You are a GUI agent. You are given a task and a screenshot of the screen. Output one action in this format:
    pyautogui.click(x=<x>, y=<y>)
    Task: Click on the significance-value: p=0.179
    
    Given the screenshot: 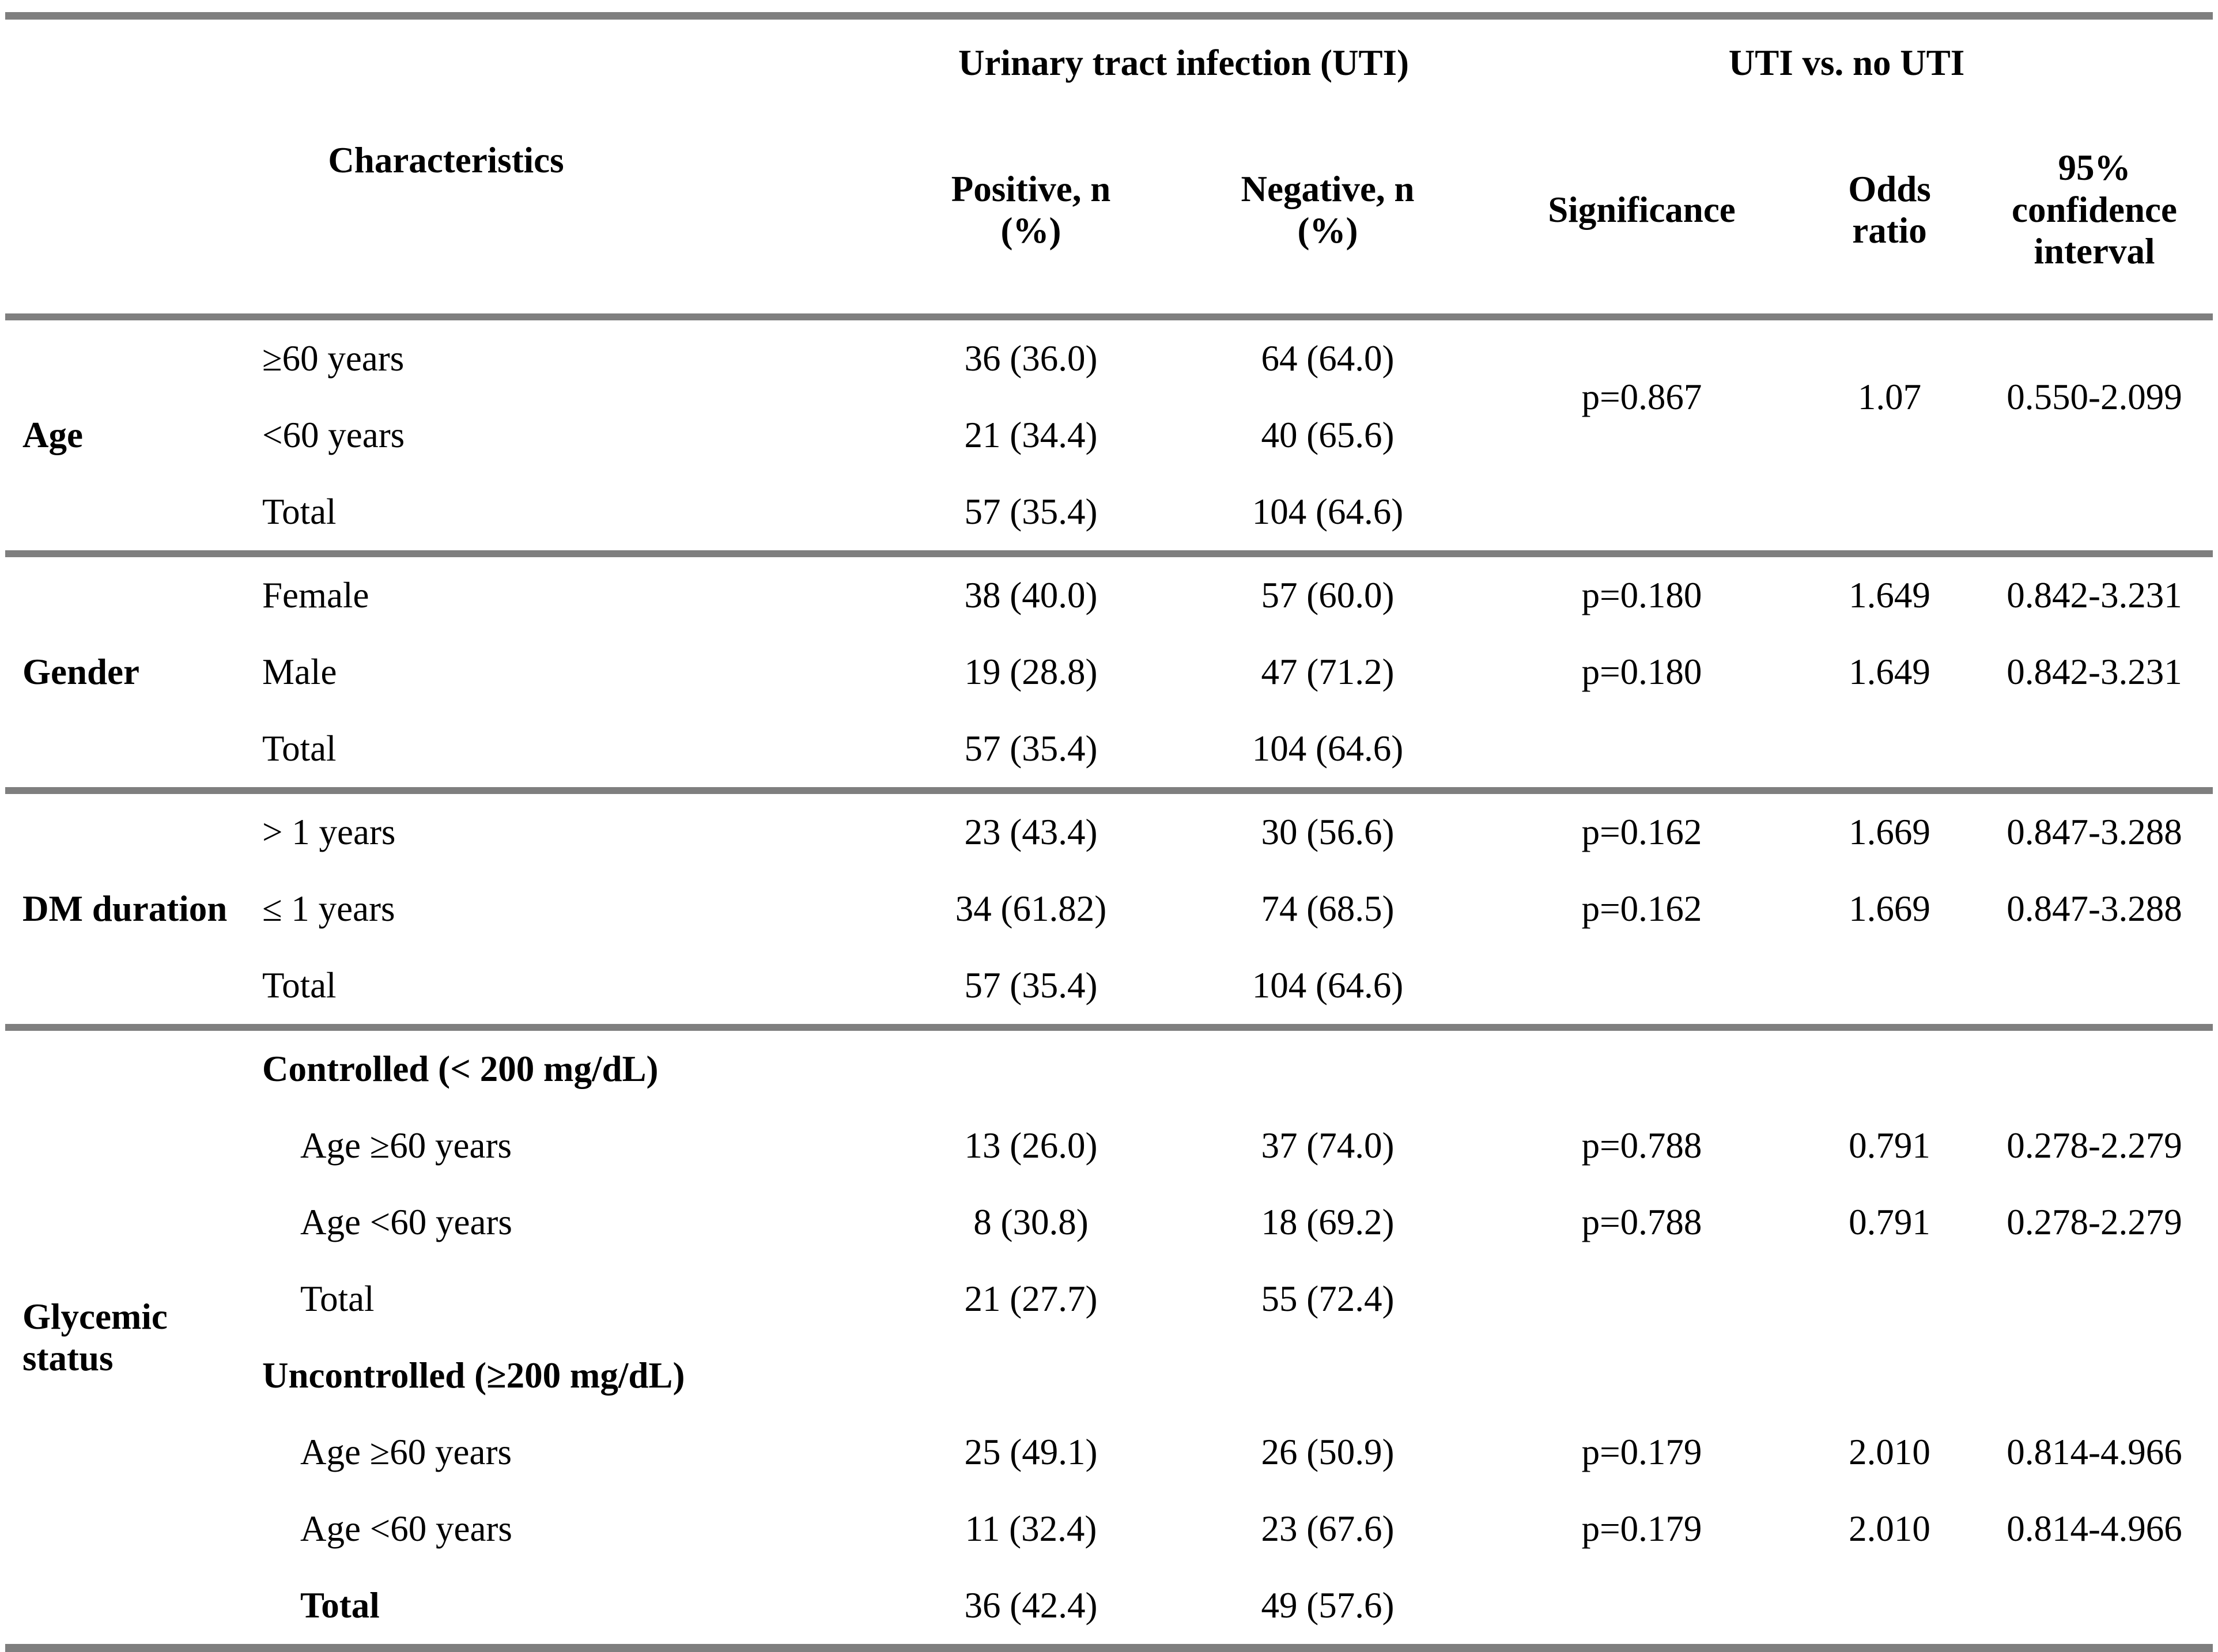 What is the action you would take?
    pyautogui.click(x=1642, y=1453)
    